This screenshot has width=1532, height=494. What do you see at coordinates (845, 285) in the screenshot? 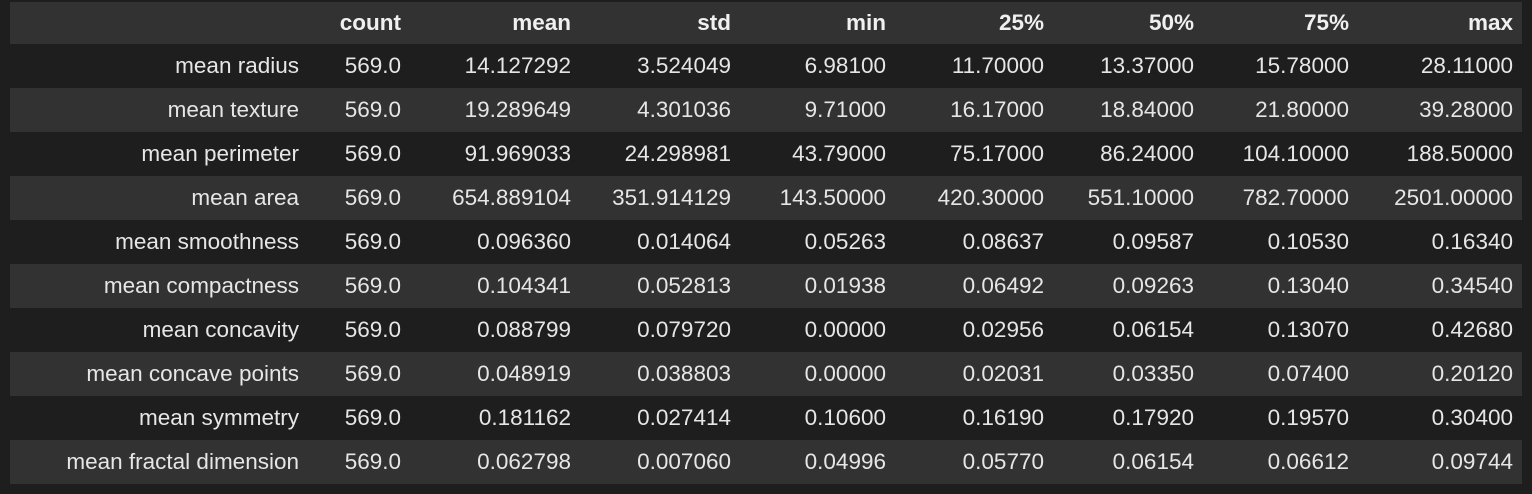
I see `table-cell: 0.01938` at bounding box center [845, 285].